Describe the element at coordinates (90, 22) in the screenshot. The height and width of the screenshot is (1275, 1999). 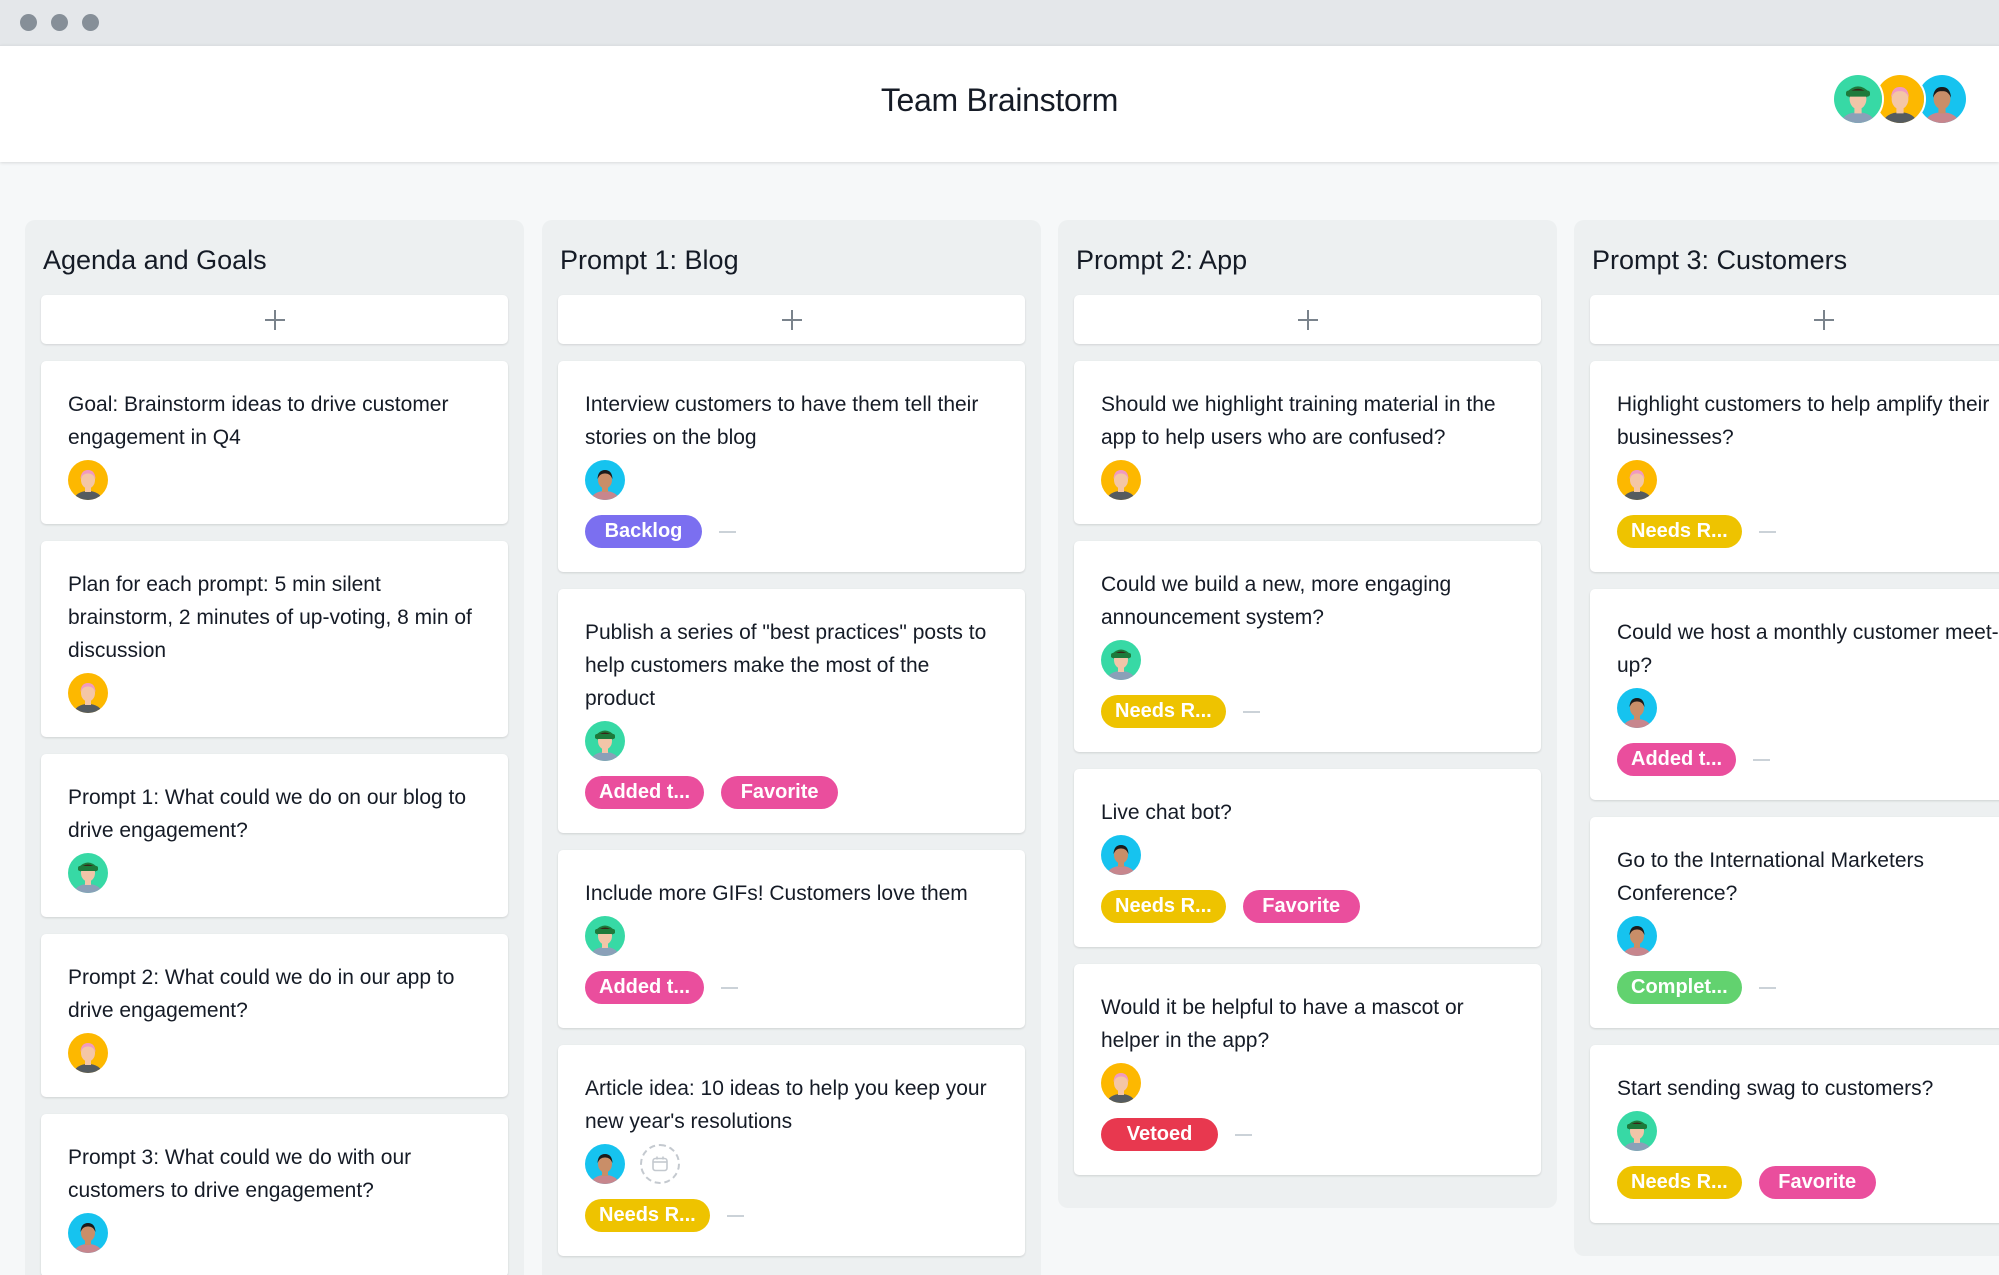
I see `window-maximize-button` at that location.